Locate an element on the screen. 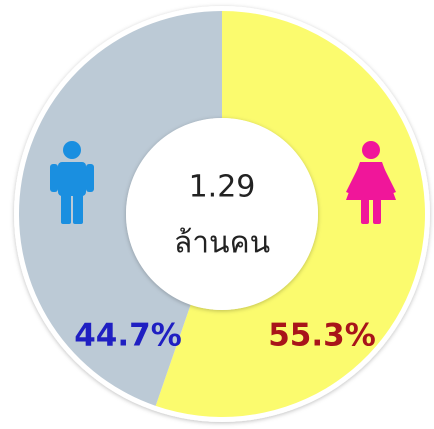  male-icon is located at coordinates (72, 182).